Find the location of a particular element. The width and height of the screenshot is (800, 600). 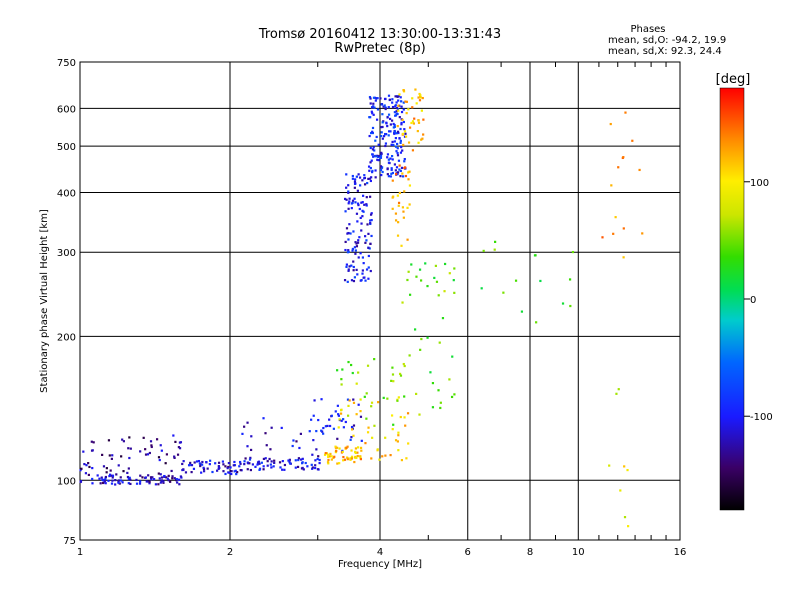

y-axis-label: Stationary phase Virtual Height [km] is located at coordinates (44, 301).